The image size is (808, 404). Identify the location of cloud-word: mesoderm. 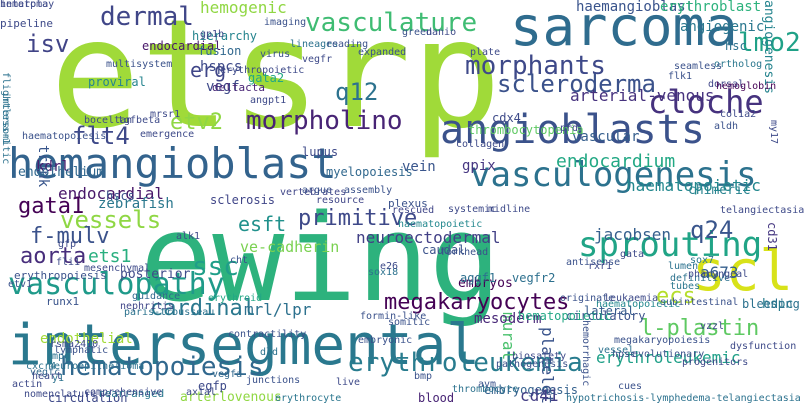
(508, 319).